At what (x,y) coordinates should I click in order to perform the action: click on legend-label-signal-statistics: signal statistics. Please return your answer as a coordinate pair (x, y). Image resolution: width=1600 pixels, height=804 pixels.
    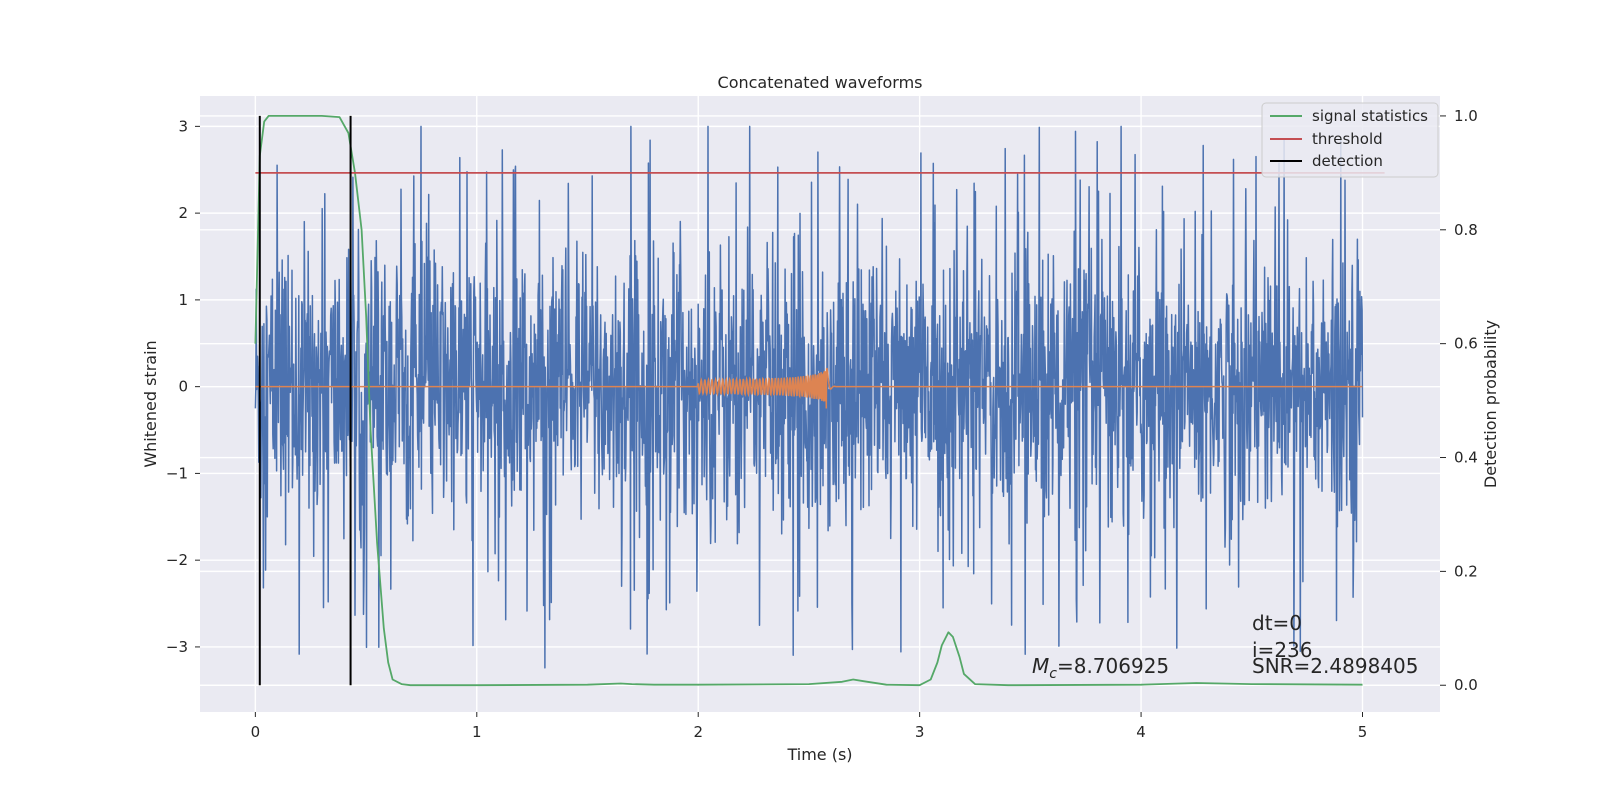
    Looking at the image, I should click on (1370, 116).